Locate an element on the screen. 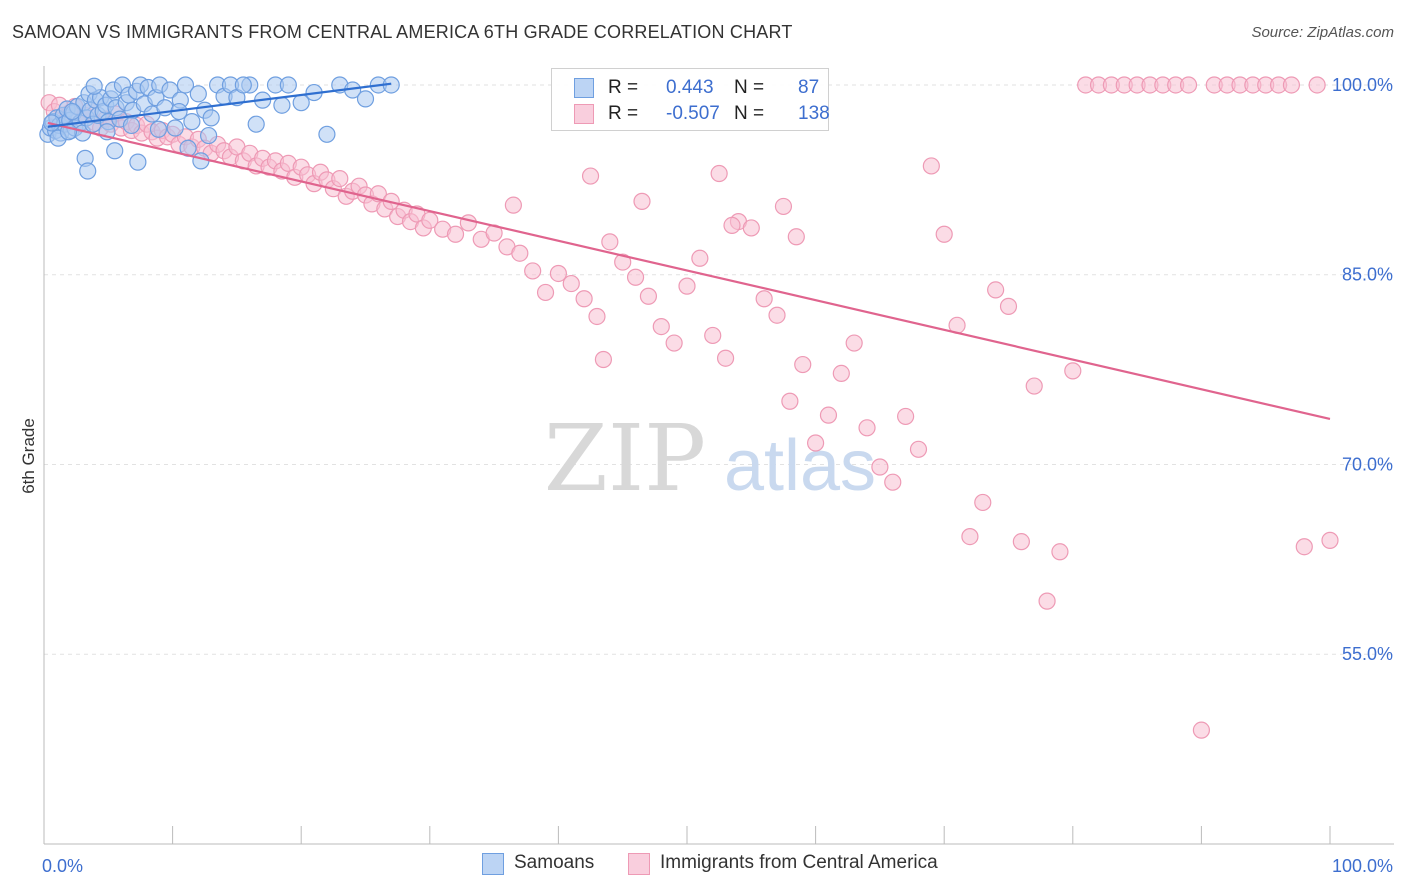 This screenshot has width=1406, height=892. legend-r-value: -0.507 is located at coordinates (693, 113).